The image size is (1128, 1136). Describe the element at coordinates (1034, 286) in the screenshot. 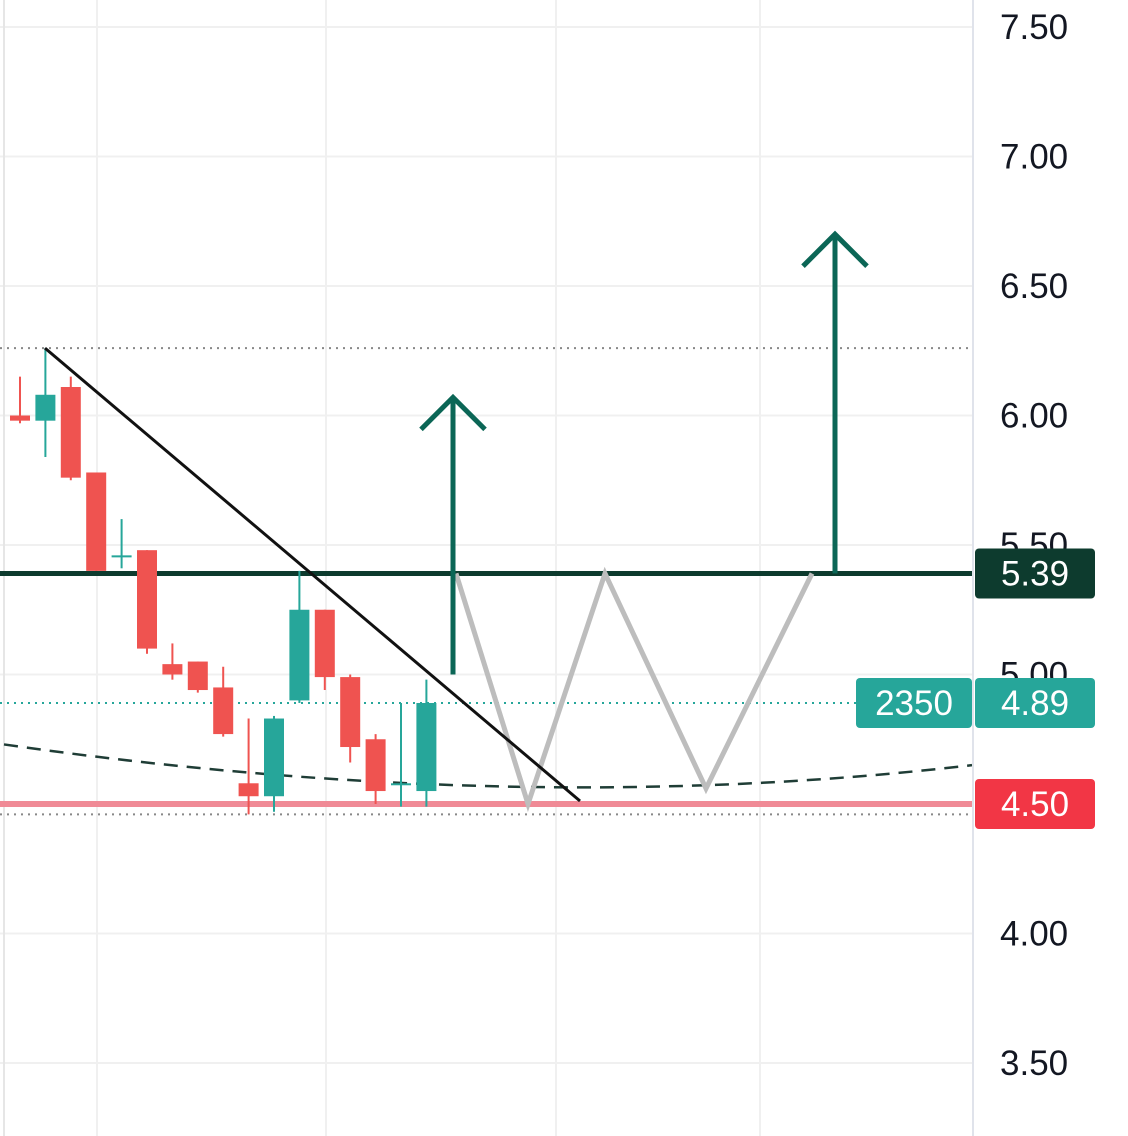

I see `y-tick-label: 6.50` at that location.